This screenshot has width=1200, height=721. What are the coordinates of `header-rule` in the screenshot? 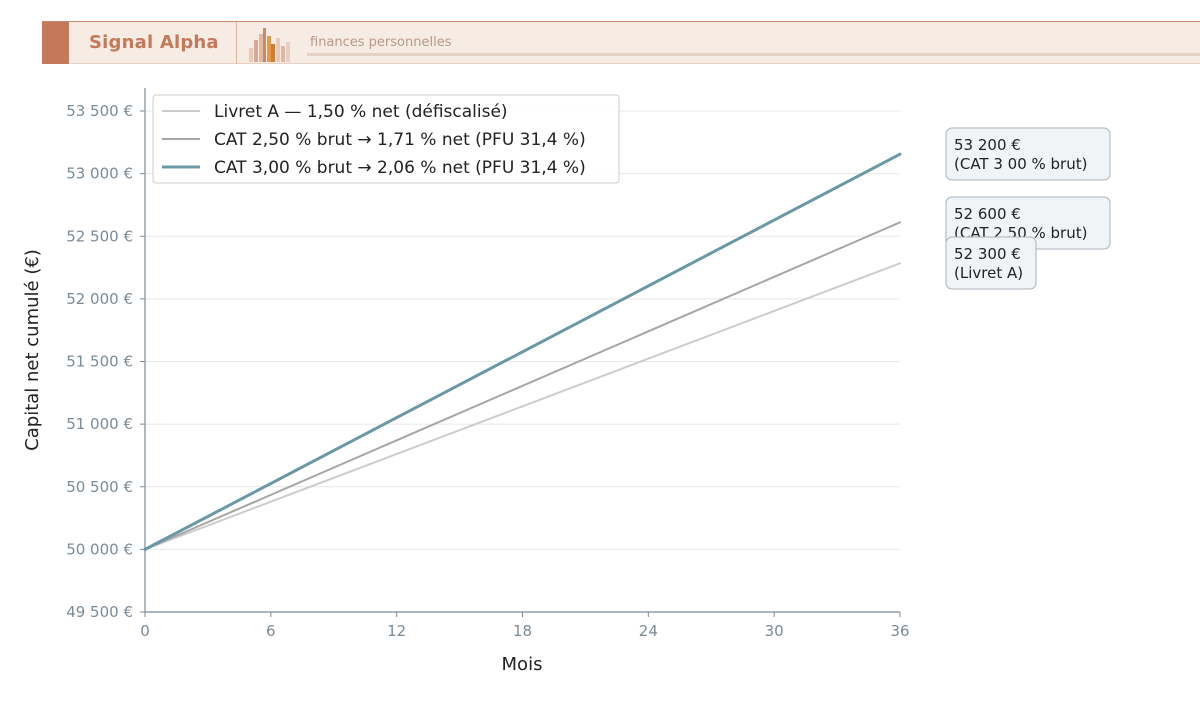 It's located at (753, 54).